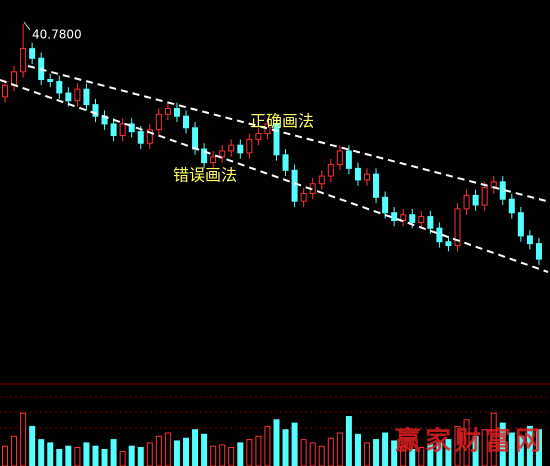 The image size is (550, 466). I want to click on max-label: 40.7800, so click(57, 35).